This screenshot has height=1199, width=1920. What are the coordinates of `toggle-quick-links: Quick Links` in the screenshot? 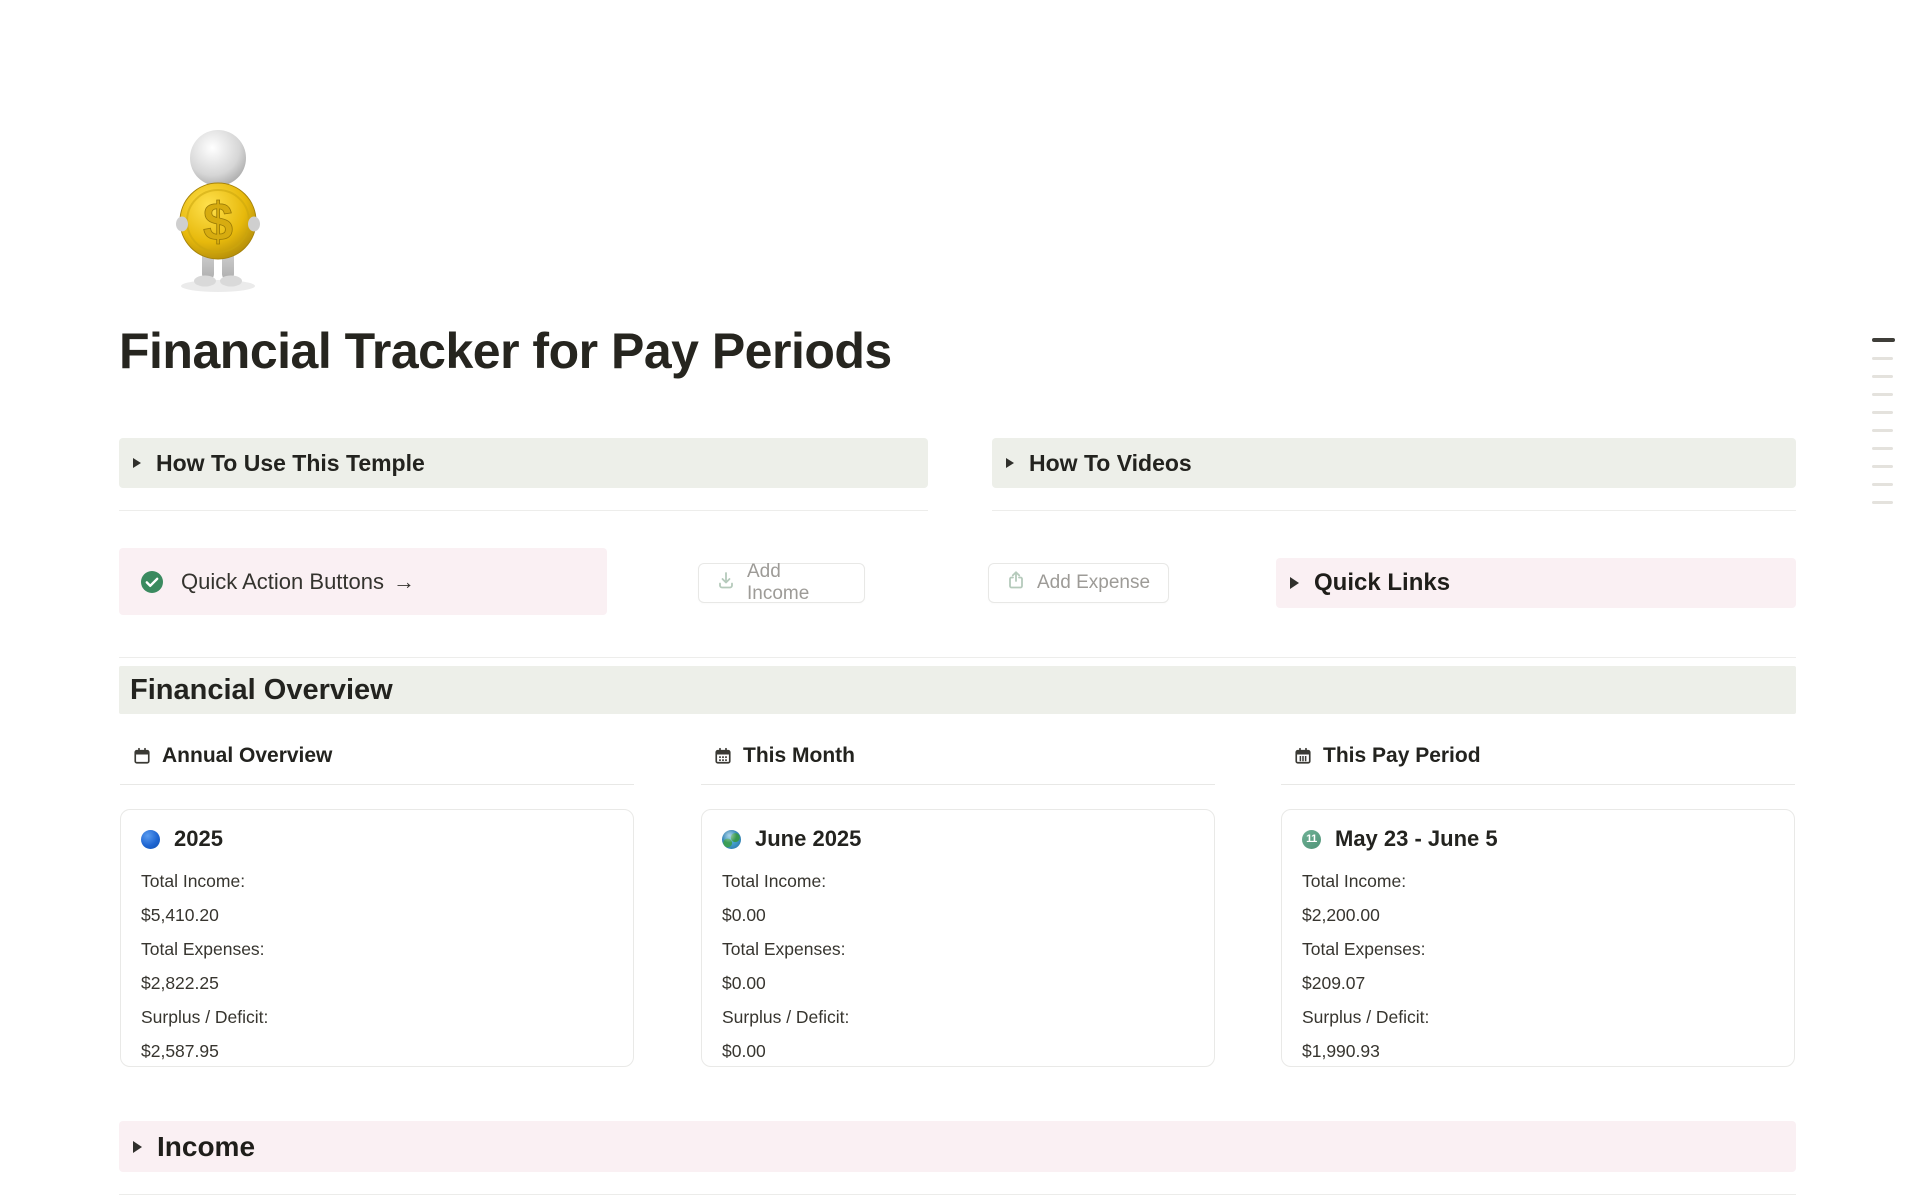 It's located at (1536, 583).